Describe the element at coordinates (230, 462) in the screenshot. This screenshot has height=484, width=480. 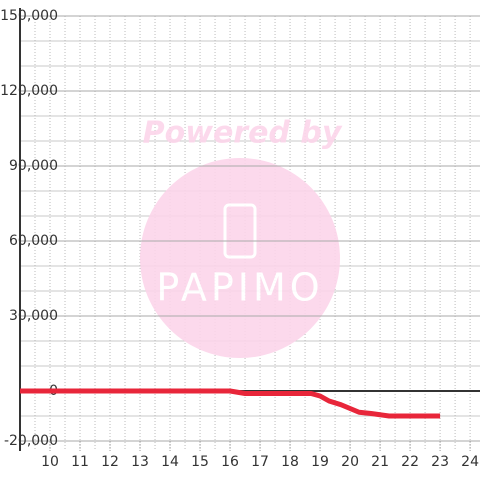
I see `x-tick-label: 16` at that location.